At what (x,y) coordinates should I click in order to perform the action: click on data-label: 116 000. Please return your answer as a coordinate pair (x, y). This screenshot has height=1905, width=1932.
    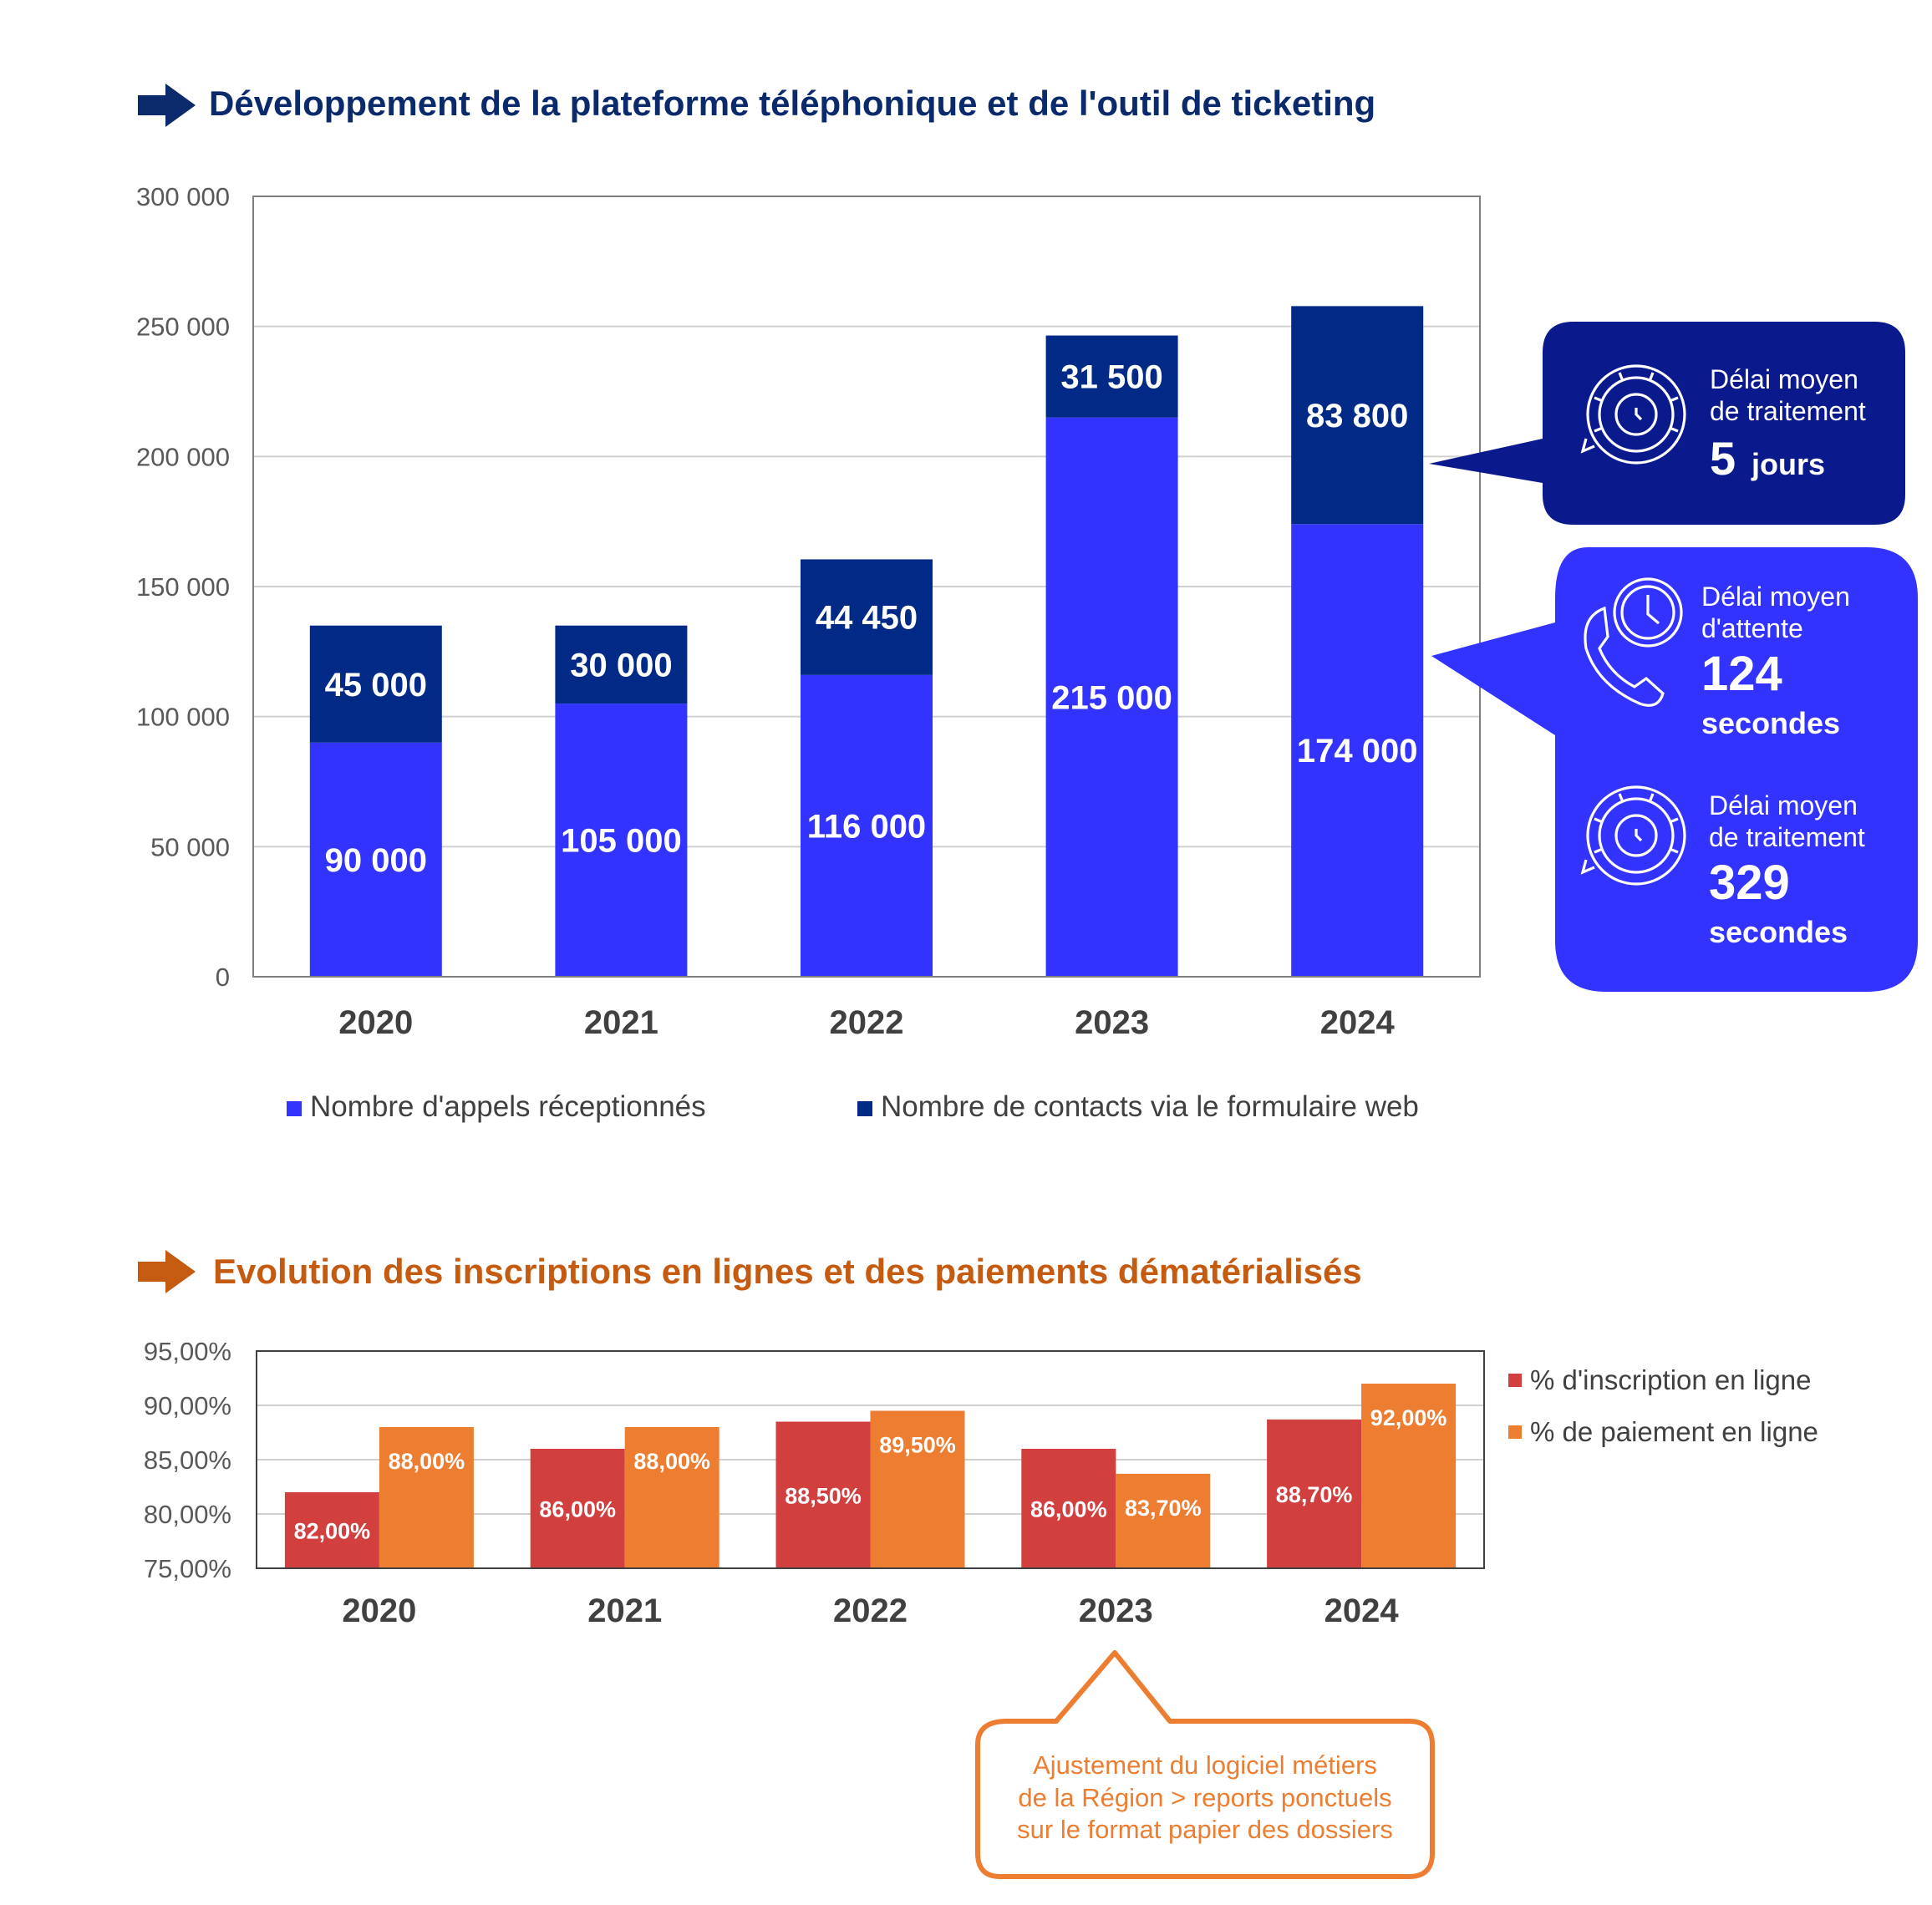
    Looking at the image, I should click on (866, 826).